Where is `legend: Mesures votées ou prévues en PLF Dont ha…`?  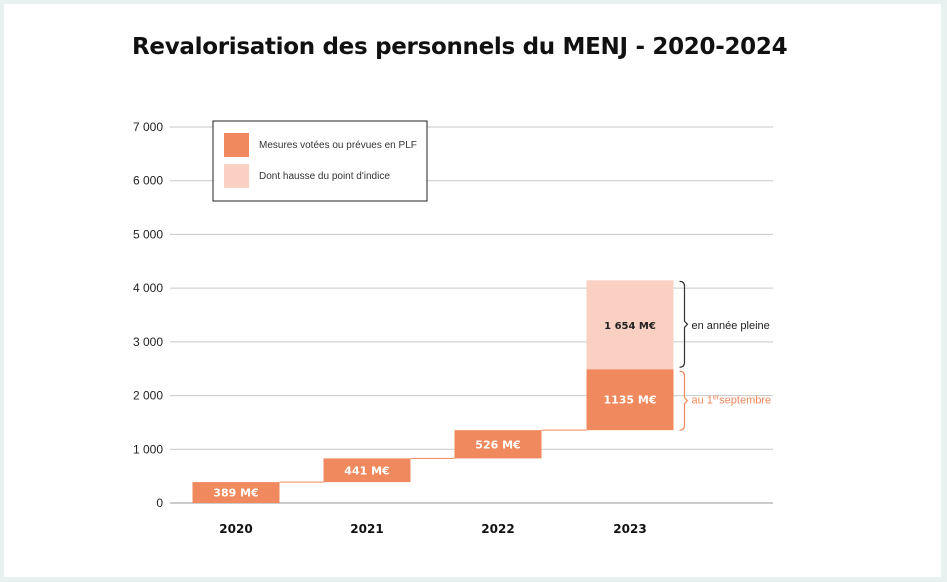
legend: Mesures votées ou prévues en PLF Dont ha… is located at coordinates (320, 161).